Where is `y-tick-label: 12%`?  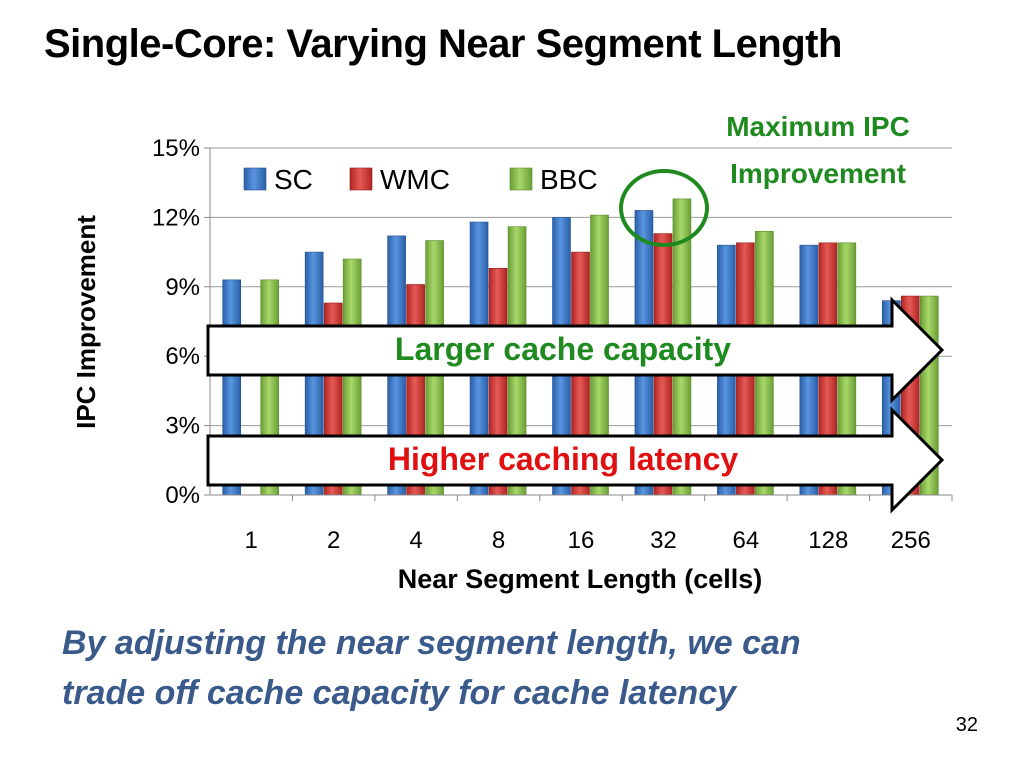 y-tick-label: 12% is located at coordinates (176, 217).